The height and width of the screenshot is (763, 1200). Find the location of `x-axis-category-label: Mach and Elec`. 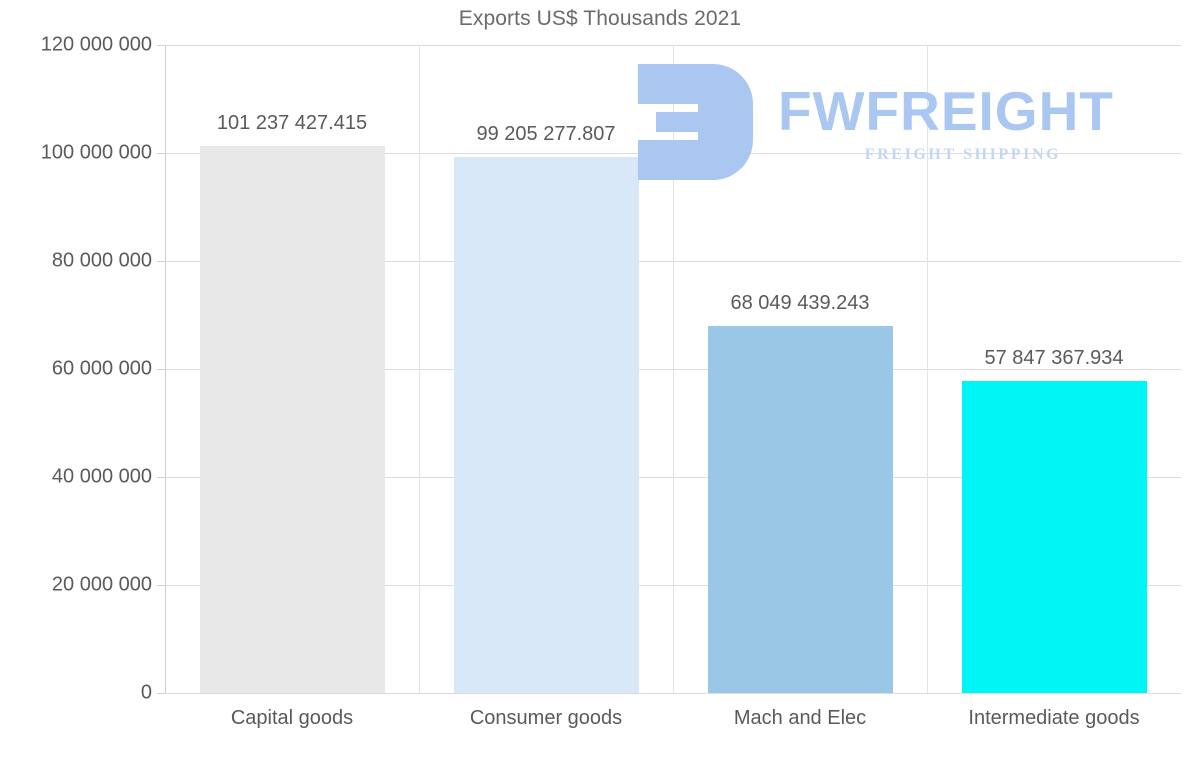

x-axis-category-label: Mach and Elec is located at coordinates (800, 718).